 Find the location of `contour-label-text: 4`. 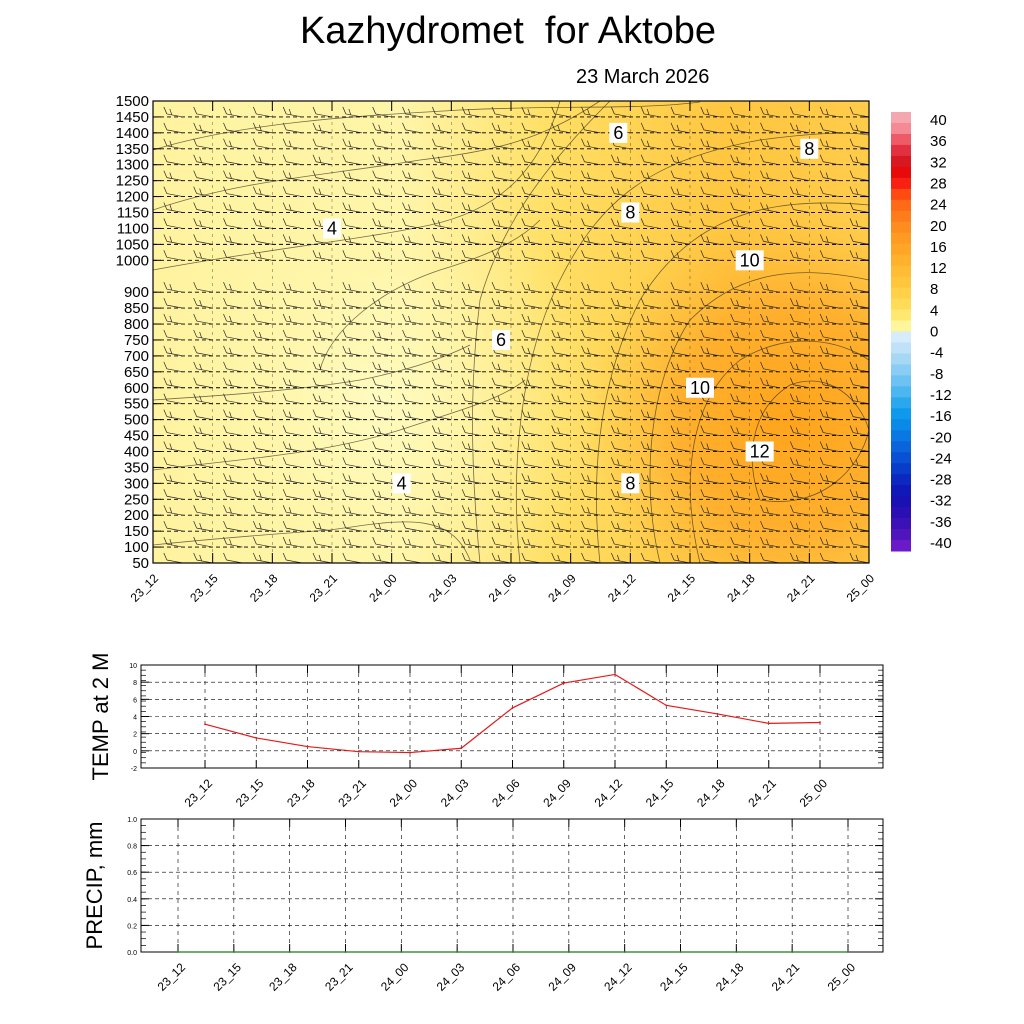

contour-label-text: 4 is located at coordinates (332, 228).